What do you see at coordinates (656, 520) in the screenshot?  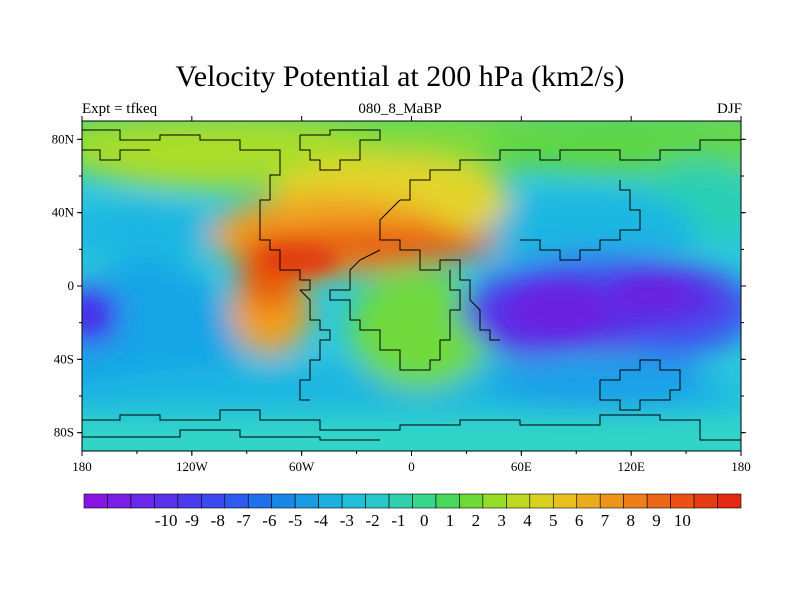 I see `colorbar-label: 9` at bounding box center [656, 520].